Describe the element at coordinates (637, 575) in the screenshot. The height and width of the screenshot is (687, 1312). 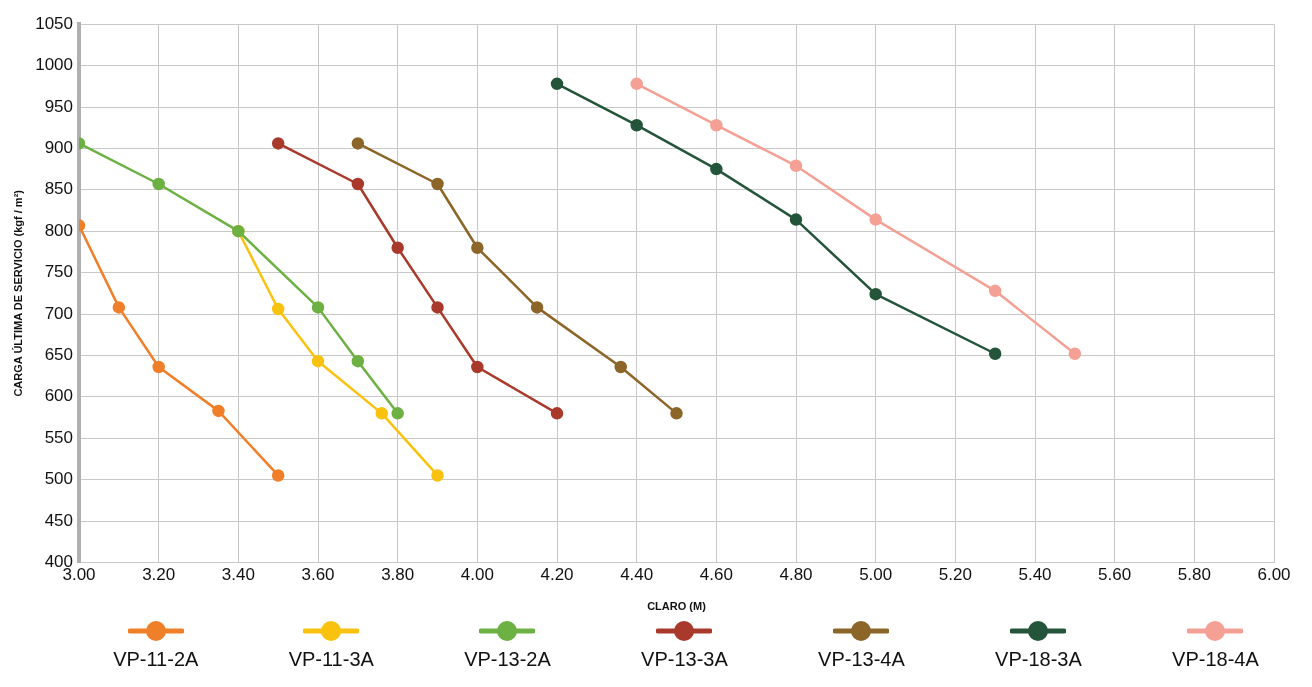
I see `x-tick-label: 4.40` at that location.